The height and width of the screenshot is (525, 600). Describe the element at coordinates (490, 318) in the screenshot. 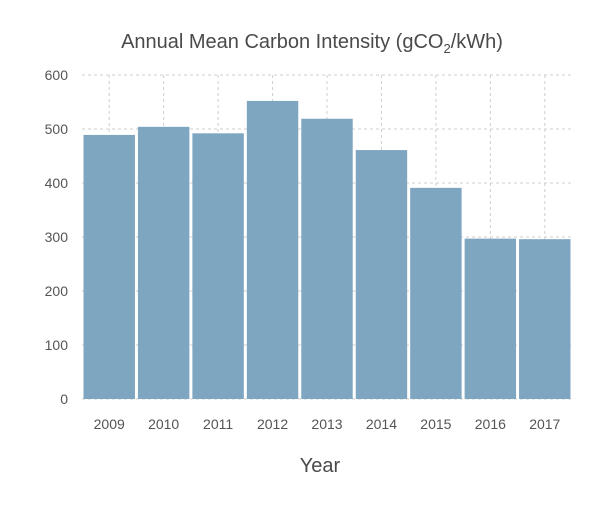

I see `bar-2016` at that location.